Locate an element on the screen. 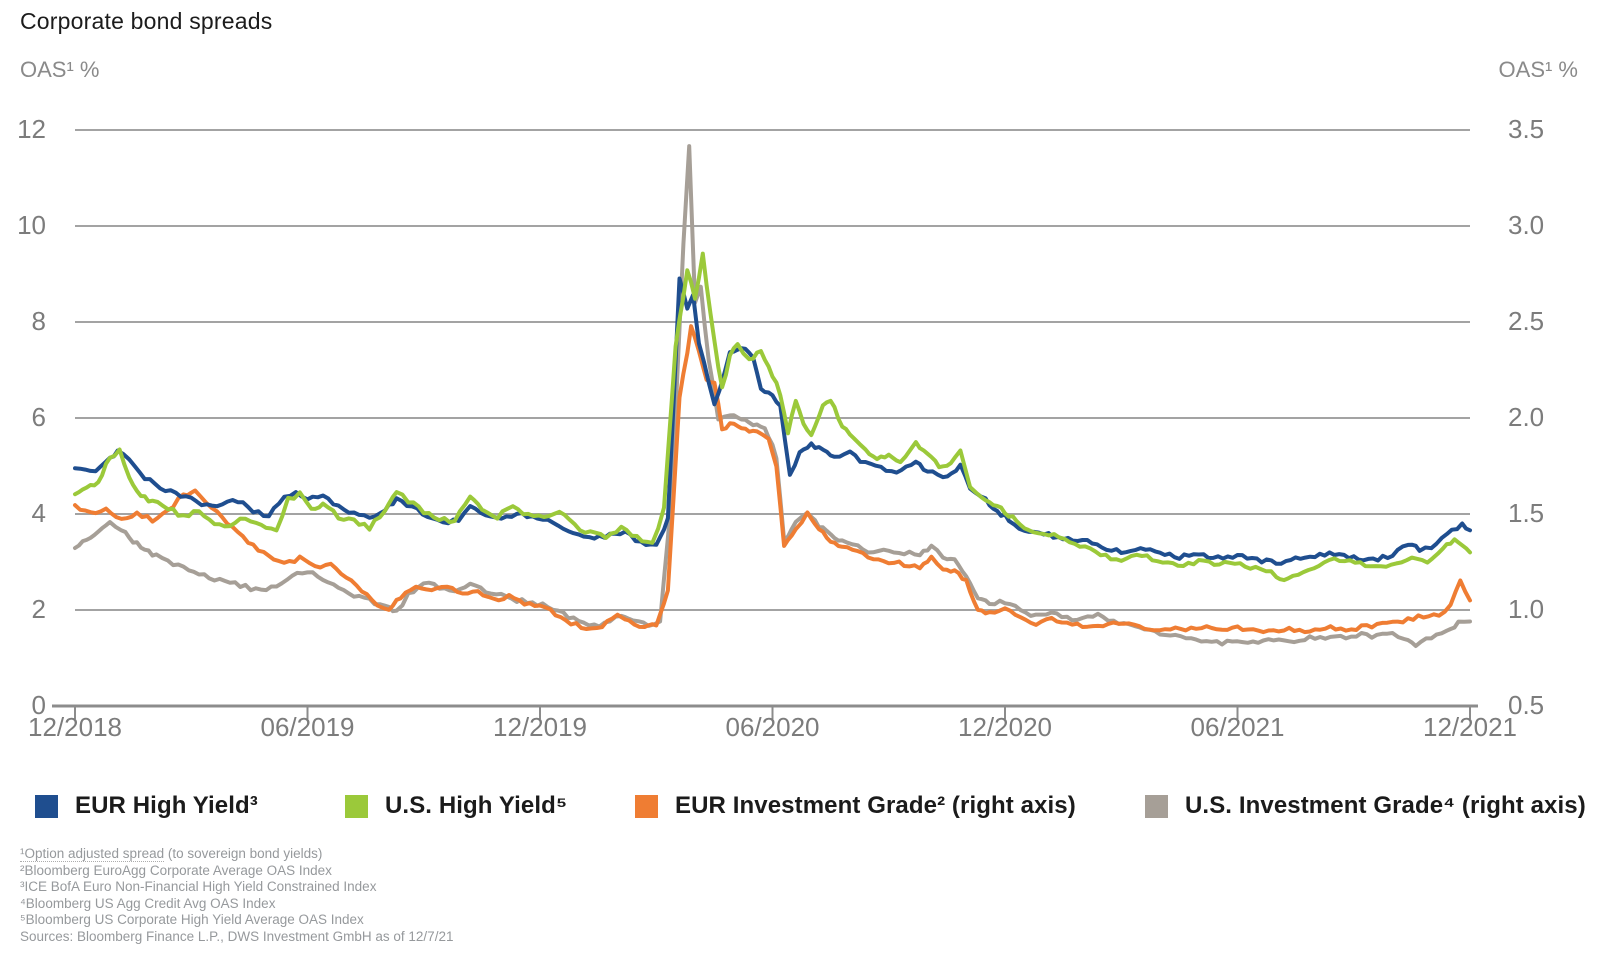 The width and height of the screenshot is (1600, 979). x-axis-tick-label: 06/2019 is located at coordinates (307, 727).